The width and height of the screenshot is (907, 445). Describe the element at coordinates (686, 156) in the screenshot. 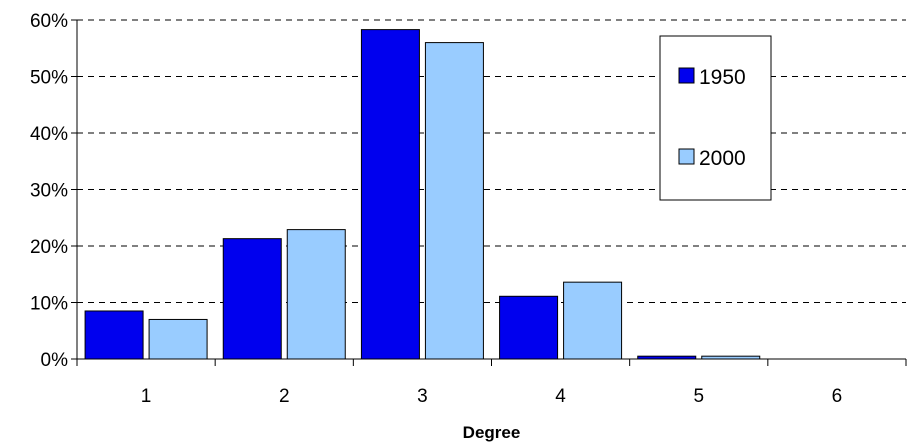

I see `legend-swatch-2000` at that location.